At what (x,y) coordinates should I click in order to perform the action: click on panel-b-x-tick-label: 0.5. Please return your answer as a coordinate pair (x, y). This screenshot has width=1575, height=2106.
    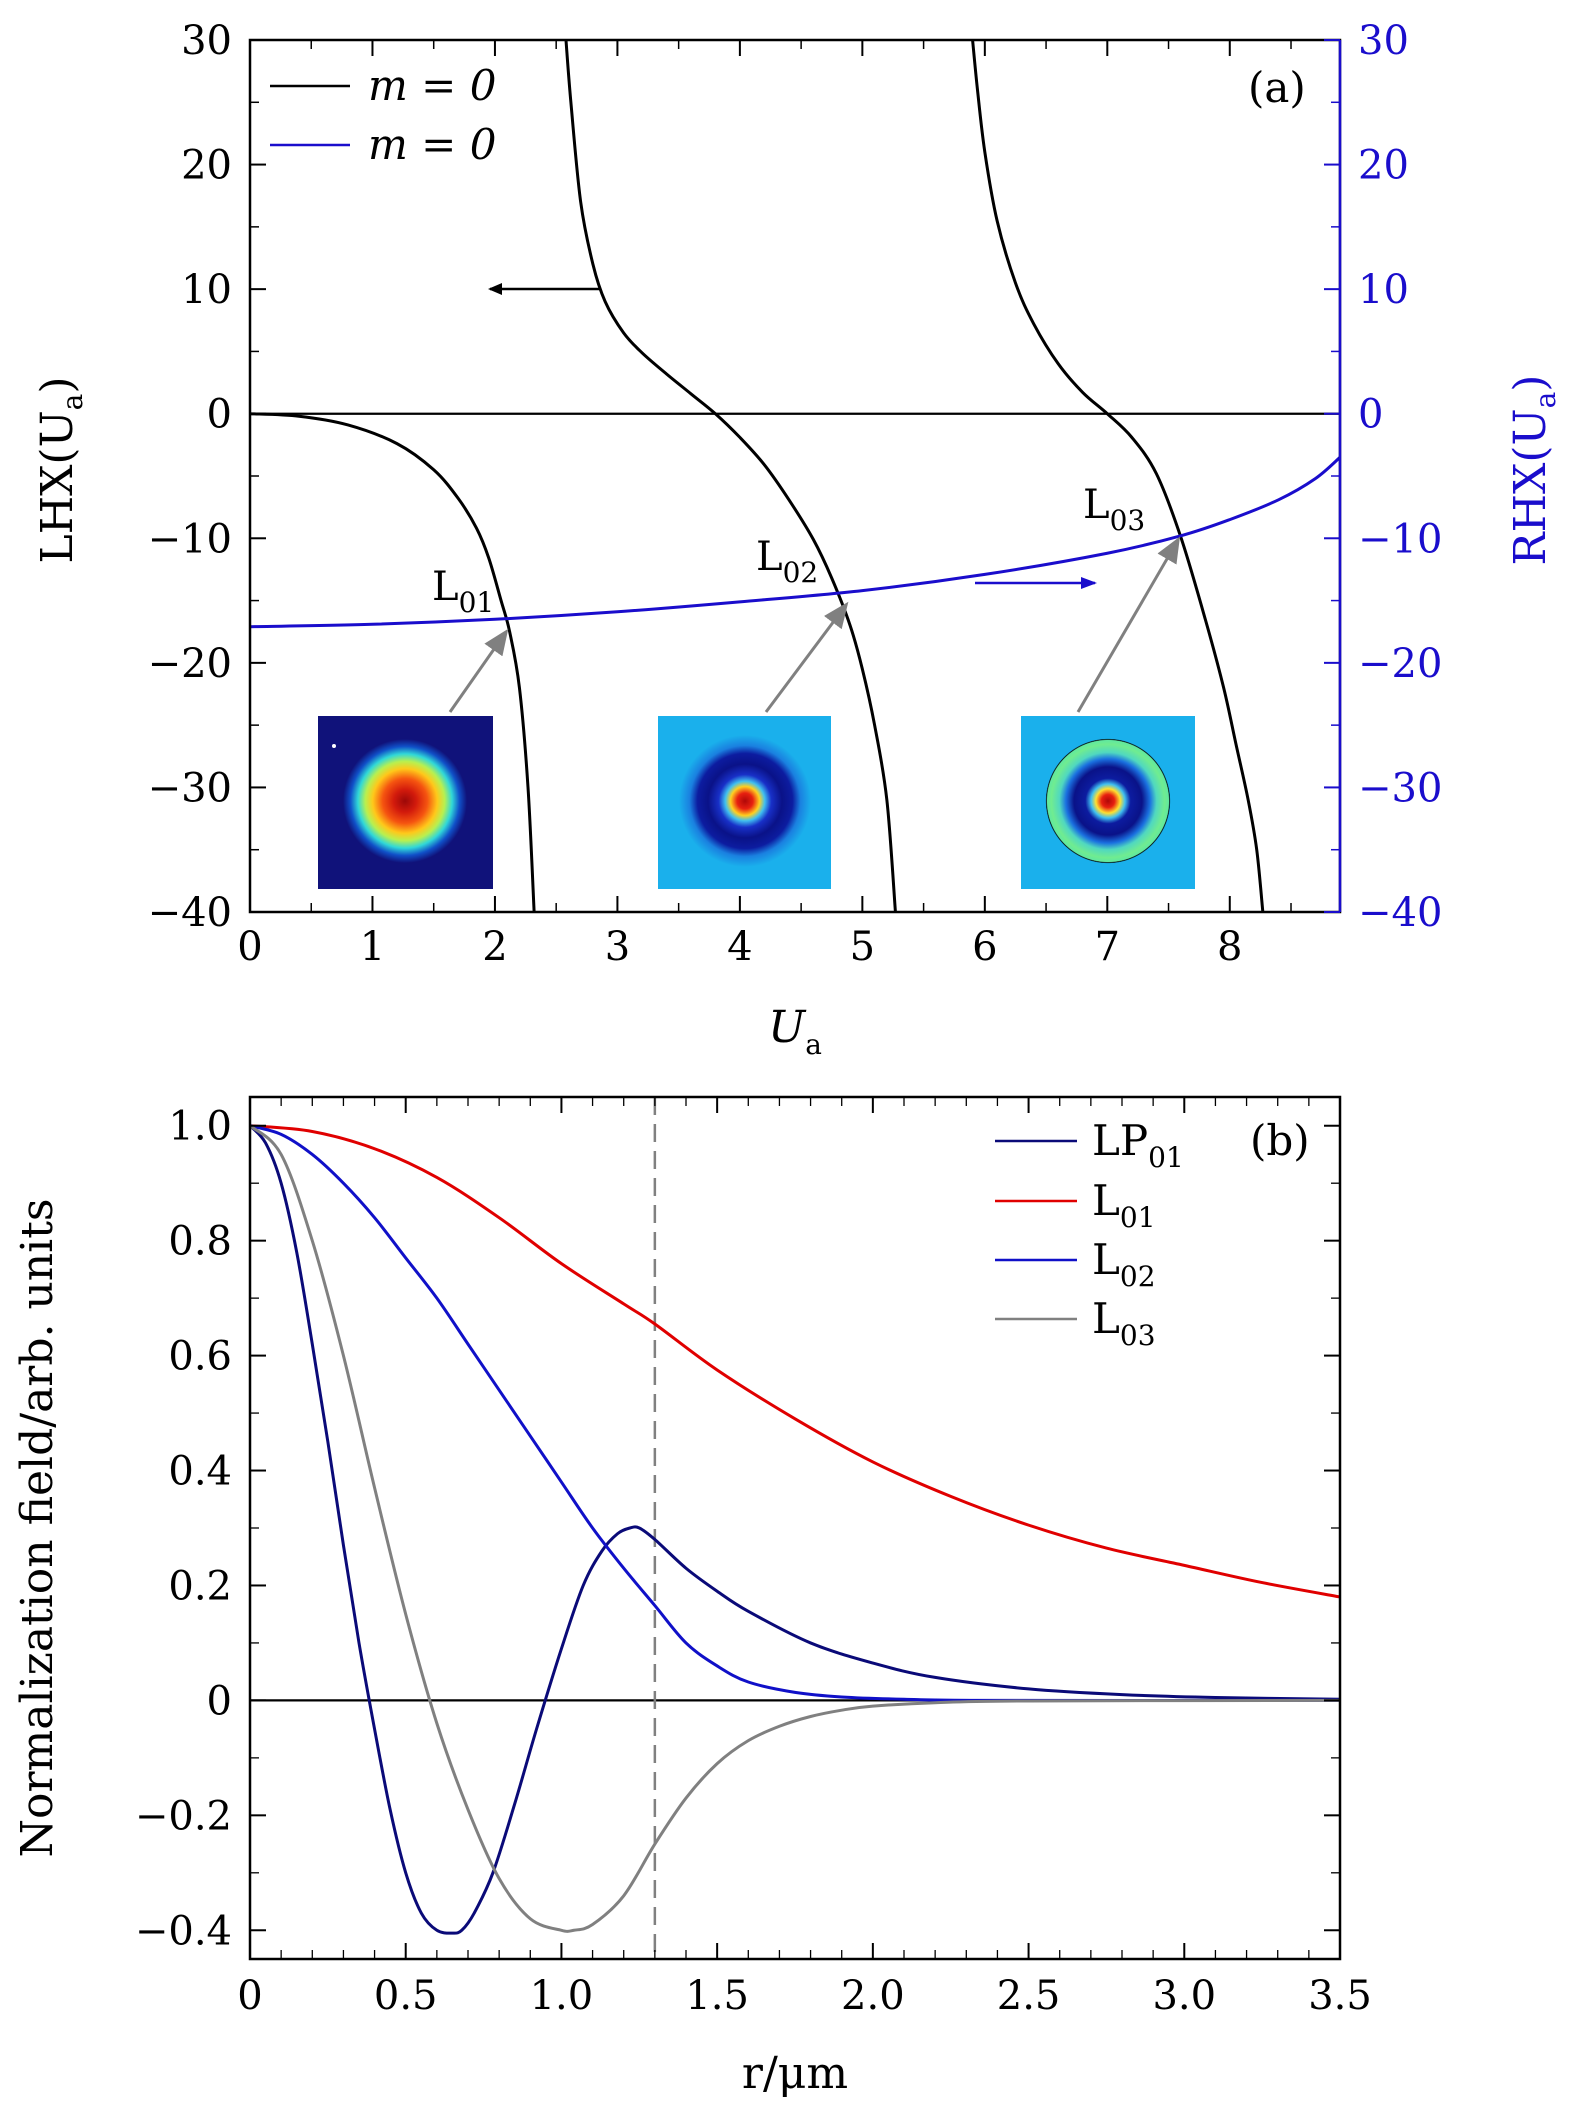
    Looking at the image, I should click on (406, 1996).